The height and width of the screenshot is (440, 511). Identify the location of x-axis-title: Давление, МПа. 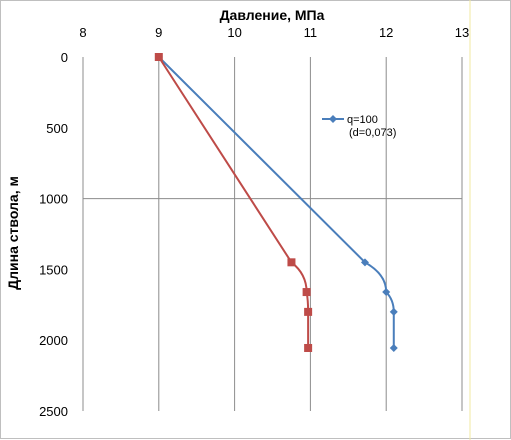
(272, 15).